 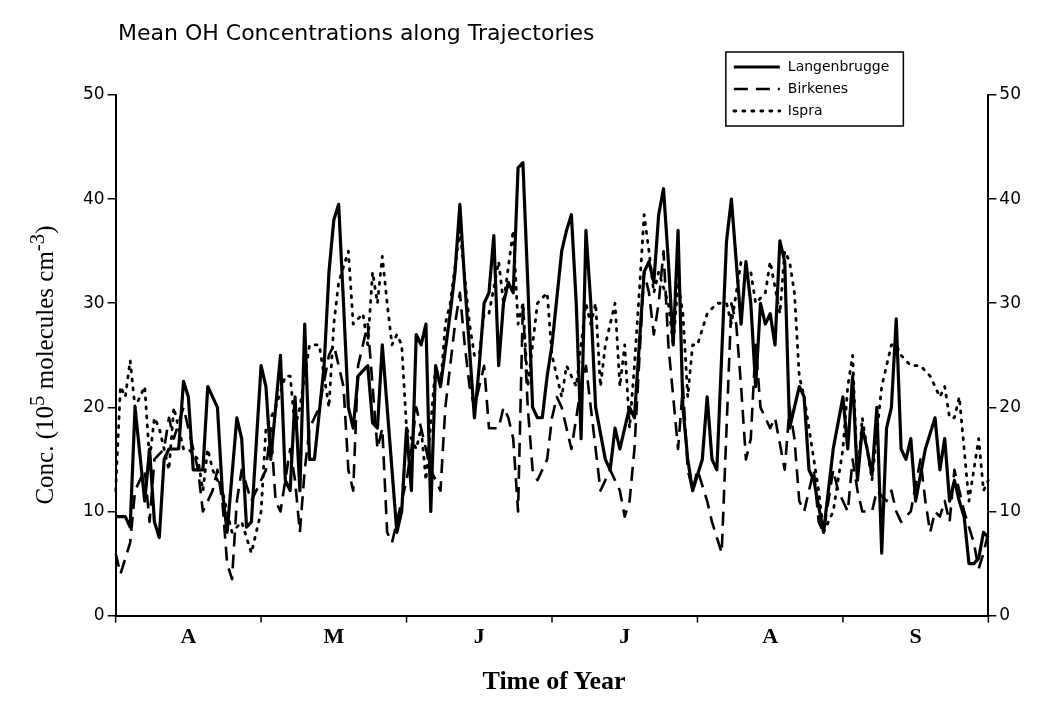 I want to click on x-axis-title: Time of Year, so click(x=554, y=681).